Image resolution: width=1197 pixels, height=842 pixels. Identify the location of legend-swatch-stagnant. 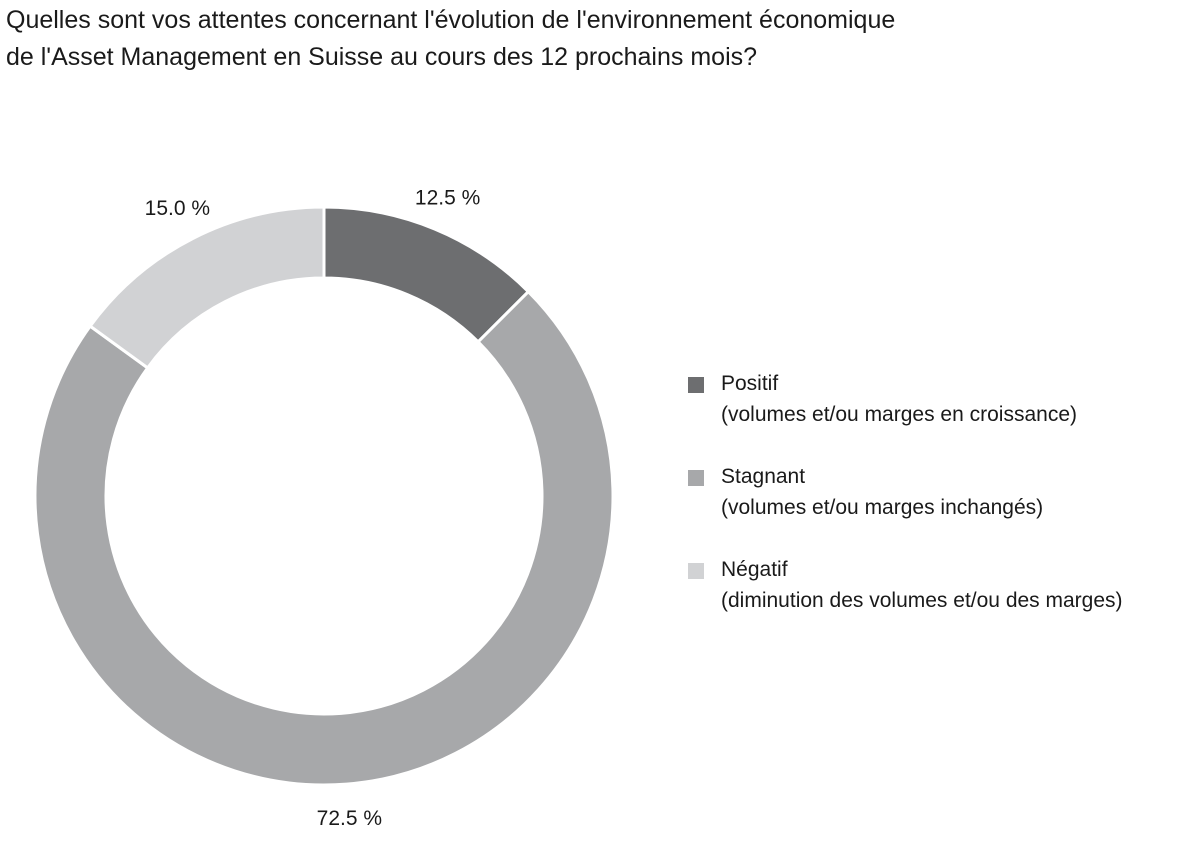
(696, 478).